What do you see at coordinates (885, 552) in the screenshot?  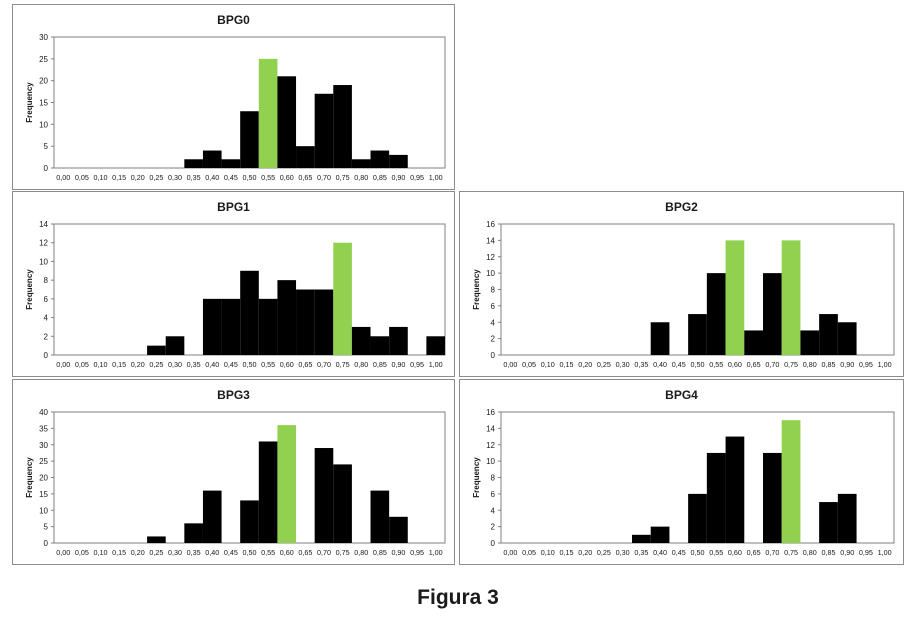 I see `chart-bpg4-xtick-label: 1,00` at bounding box center [885, 552].